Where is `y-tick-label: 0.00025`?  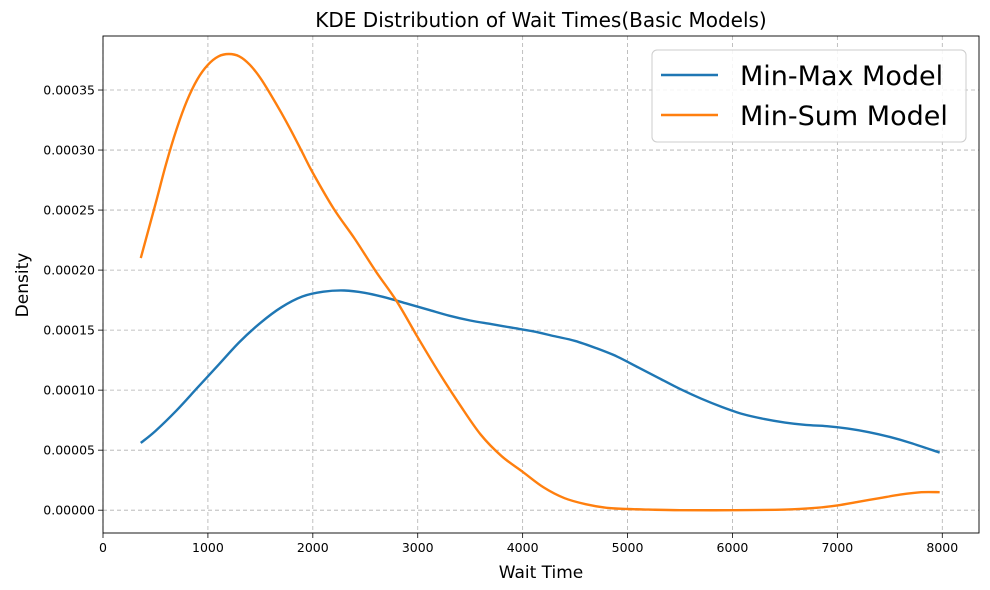 y-tick-label: 0.00025 is located at coordinates (69, 210).